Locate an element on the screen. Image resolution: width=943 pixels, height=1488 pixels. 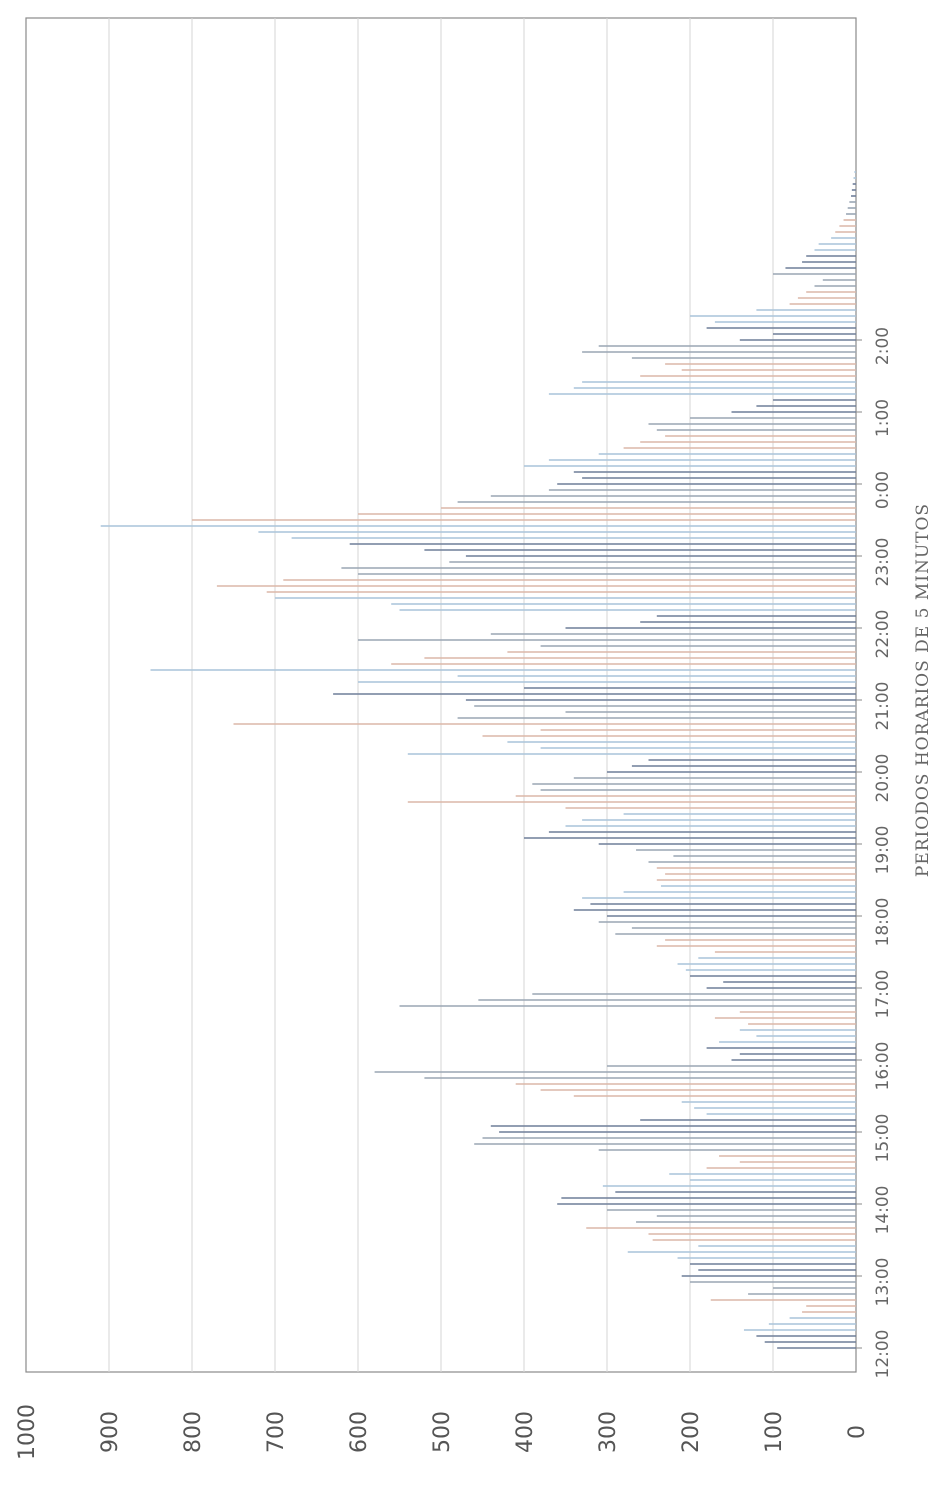
y-tick-labels: 0 100 200 300 400 500 600 700 800 900 1000 is located at coordinates (442, 1432).